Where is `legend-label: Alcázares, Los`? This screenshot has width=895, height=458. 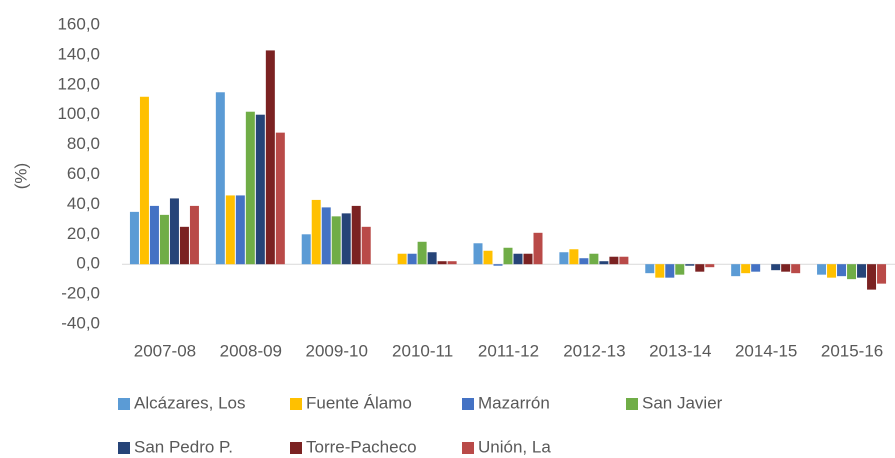 legend-label: Alcázares, Los is located at coordinates (190, 402).